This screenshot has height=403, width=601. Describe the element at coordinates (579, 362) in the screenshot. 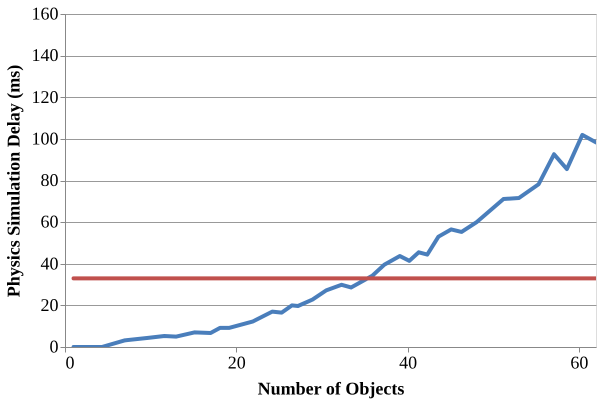

I see `x-tick-label: 60` at that location.